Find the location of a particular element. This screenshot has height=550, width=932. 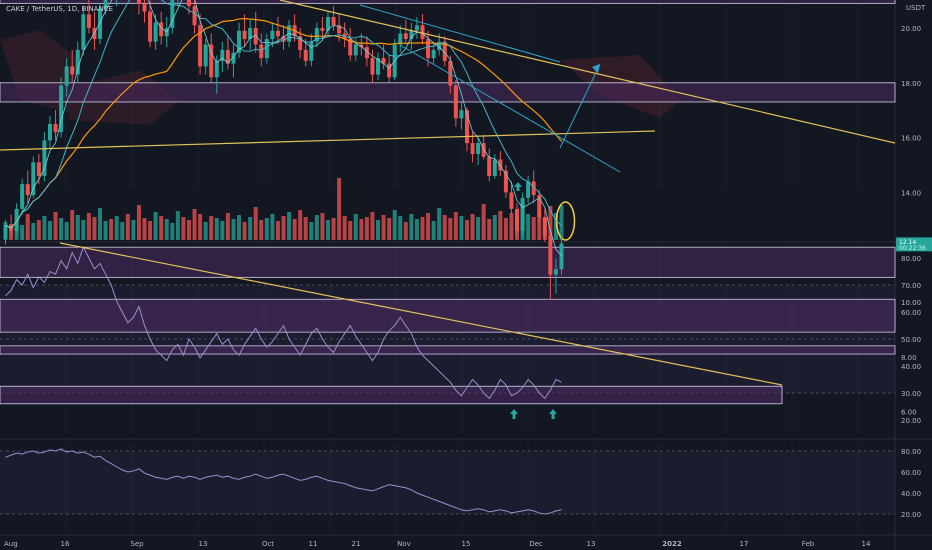

stoch-tick-label: 80.00 is located at coordinates (911, 452).